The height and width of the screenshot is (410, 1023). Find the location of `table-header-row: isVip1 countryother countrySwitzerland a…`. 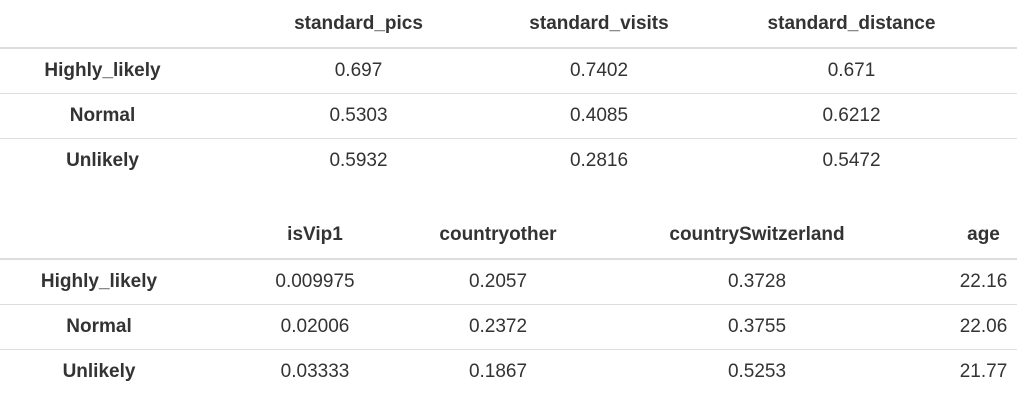

table-header-row: isVip1 countryother countrySwitzerland a… is located at coordinates (508, 235).